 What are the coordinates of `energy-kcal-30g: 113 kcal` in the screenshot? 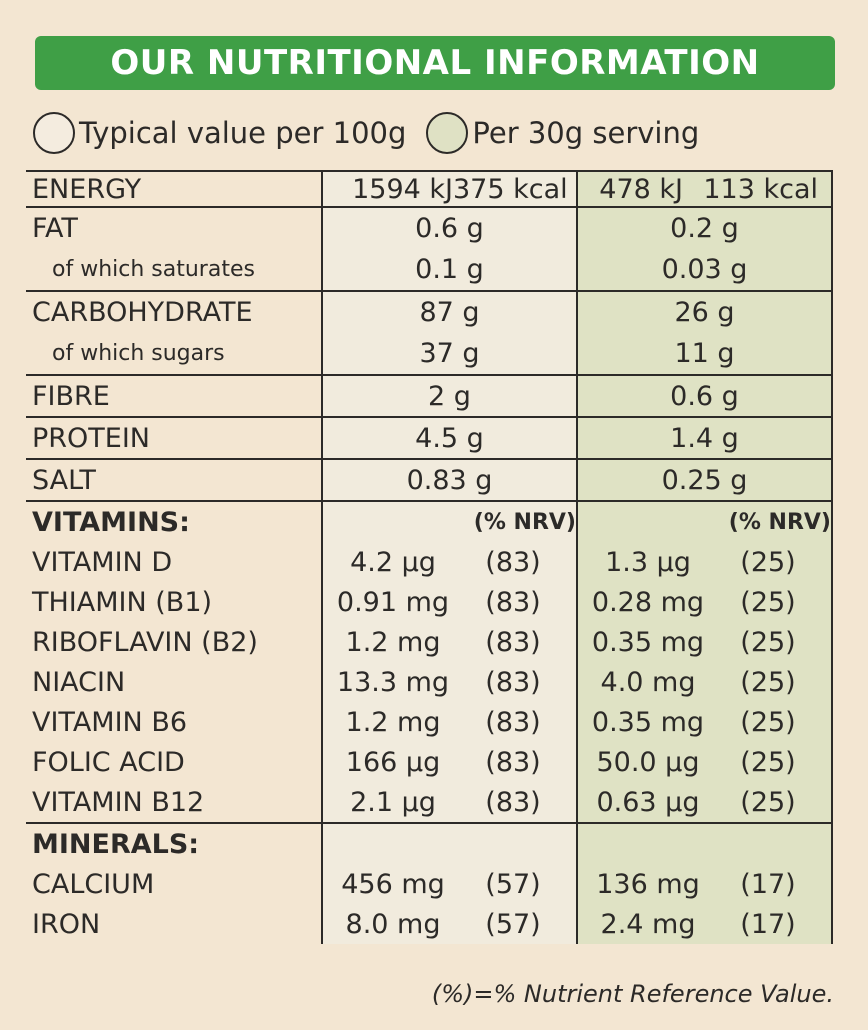 It's located at (760, 189).